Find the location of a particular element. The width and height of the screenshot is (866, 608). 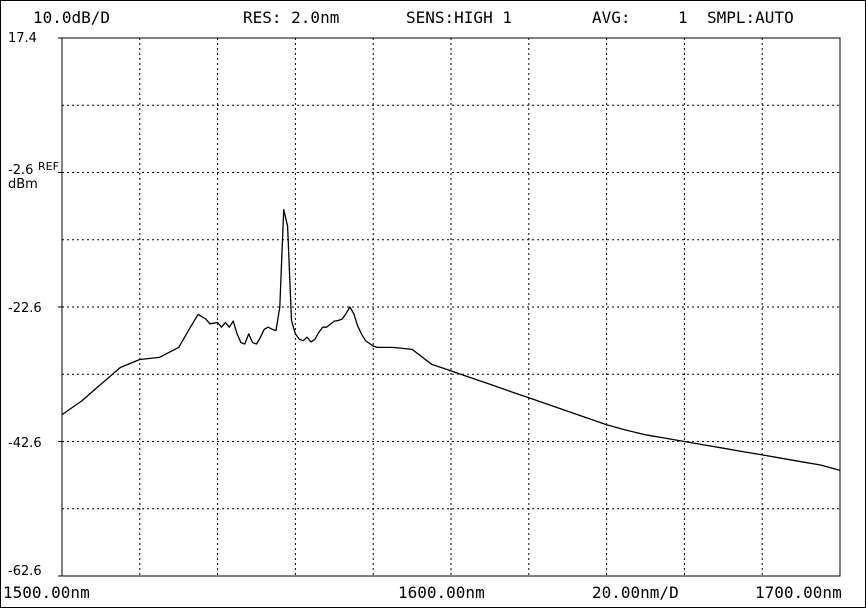

y-tick-label: -22.6 is located at coordinates (25, 308).